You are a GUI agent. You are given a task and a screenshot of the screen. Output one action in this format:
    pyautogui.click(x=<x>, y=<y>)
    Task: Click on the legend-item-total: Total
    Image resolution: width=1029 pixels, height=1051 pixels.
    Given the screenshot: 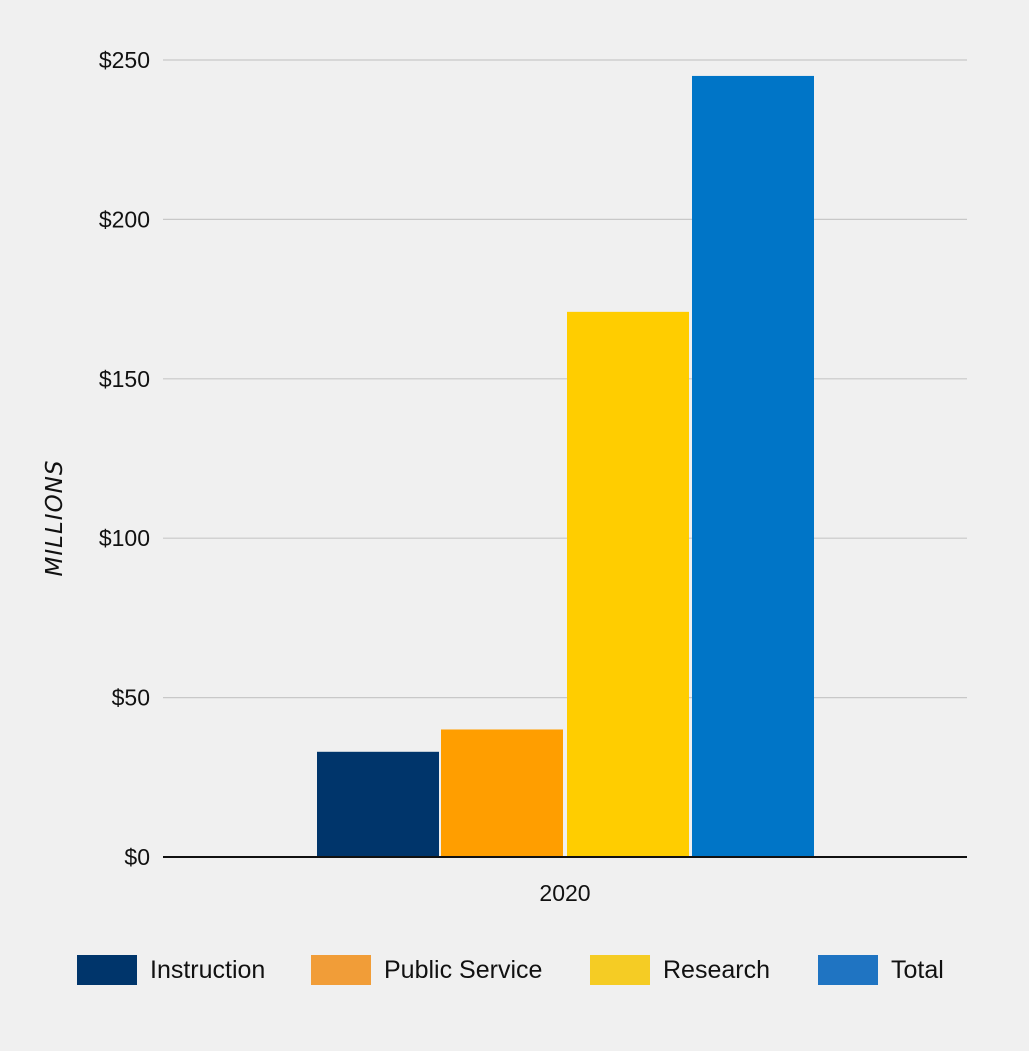 What is the action you would take?
    pyautogui.click(x=881, y=970)
    